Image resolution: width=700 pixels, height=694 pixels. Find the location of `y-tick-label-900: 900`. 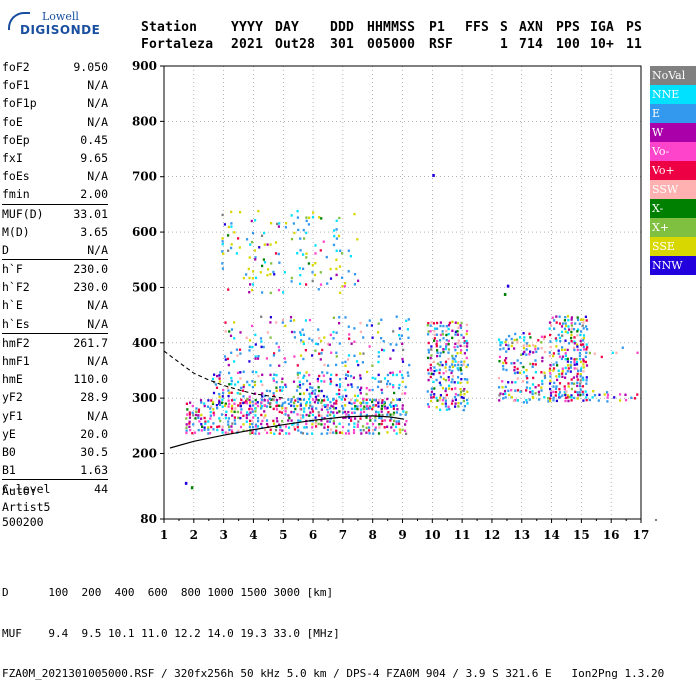

y-tick-label-900: 900 is located at coordinates (144, 66).